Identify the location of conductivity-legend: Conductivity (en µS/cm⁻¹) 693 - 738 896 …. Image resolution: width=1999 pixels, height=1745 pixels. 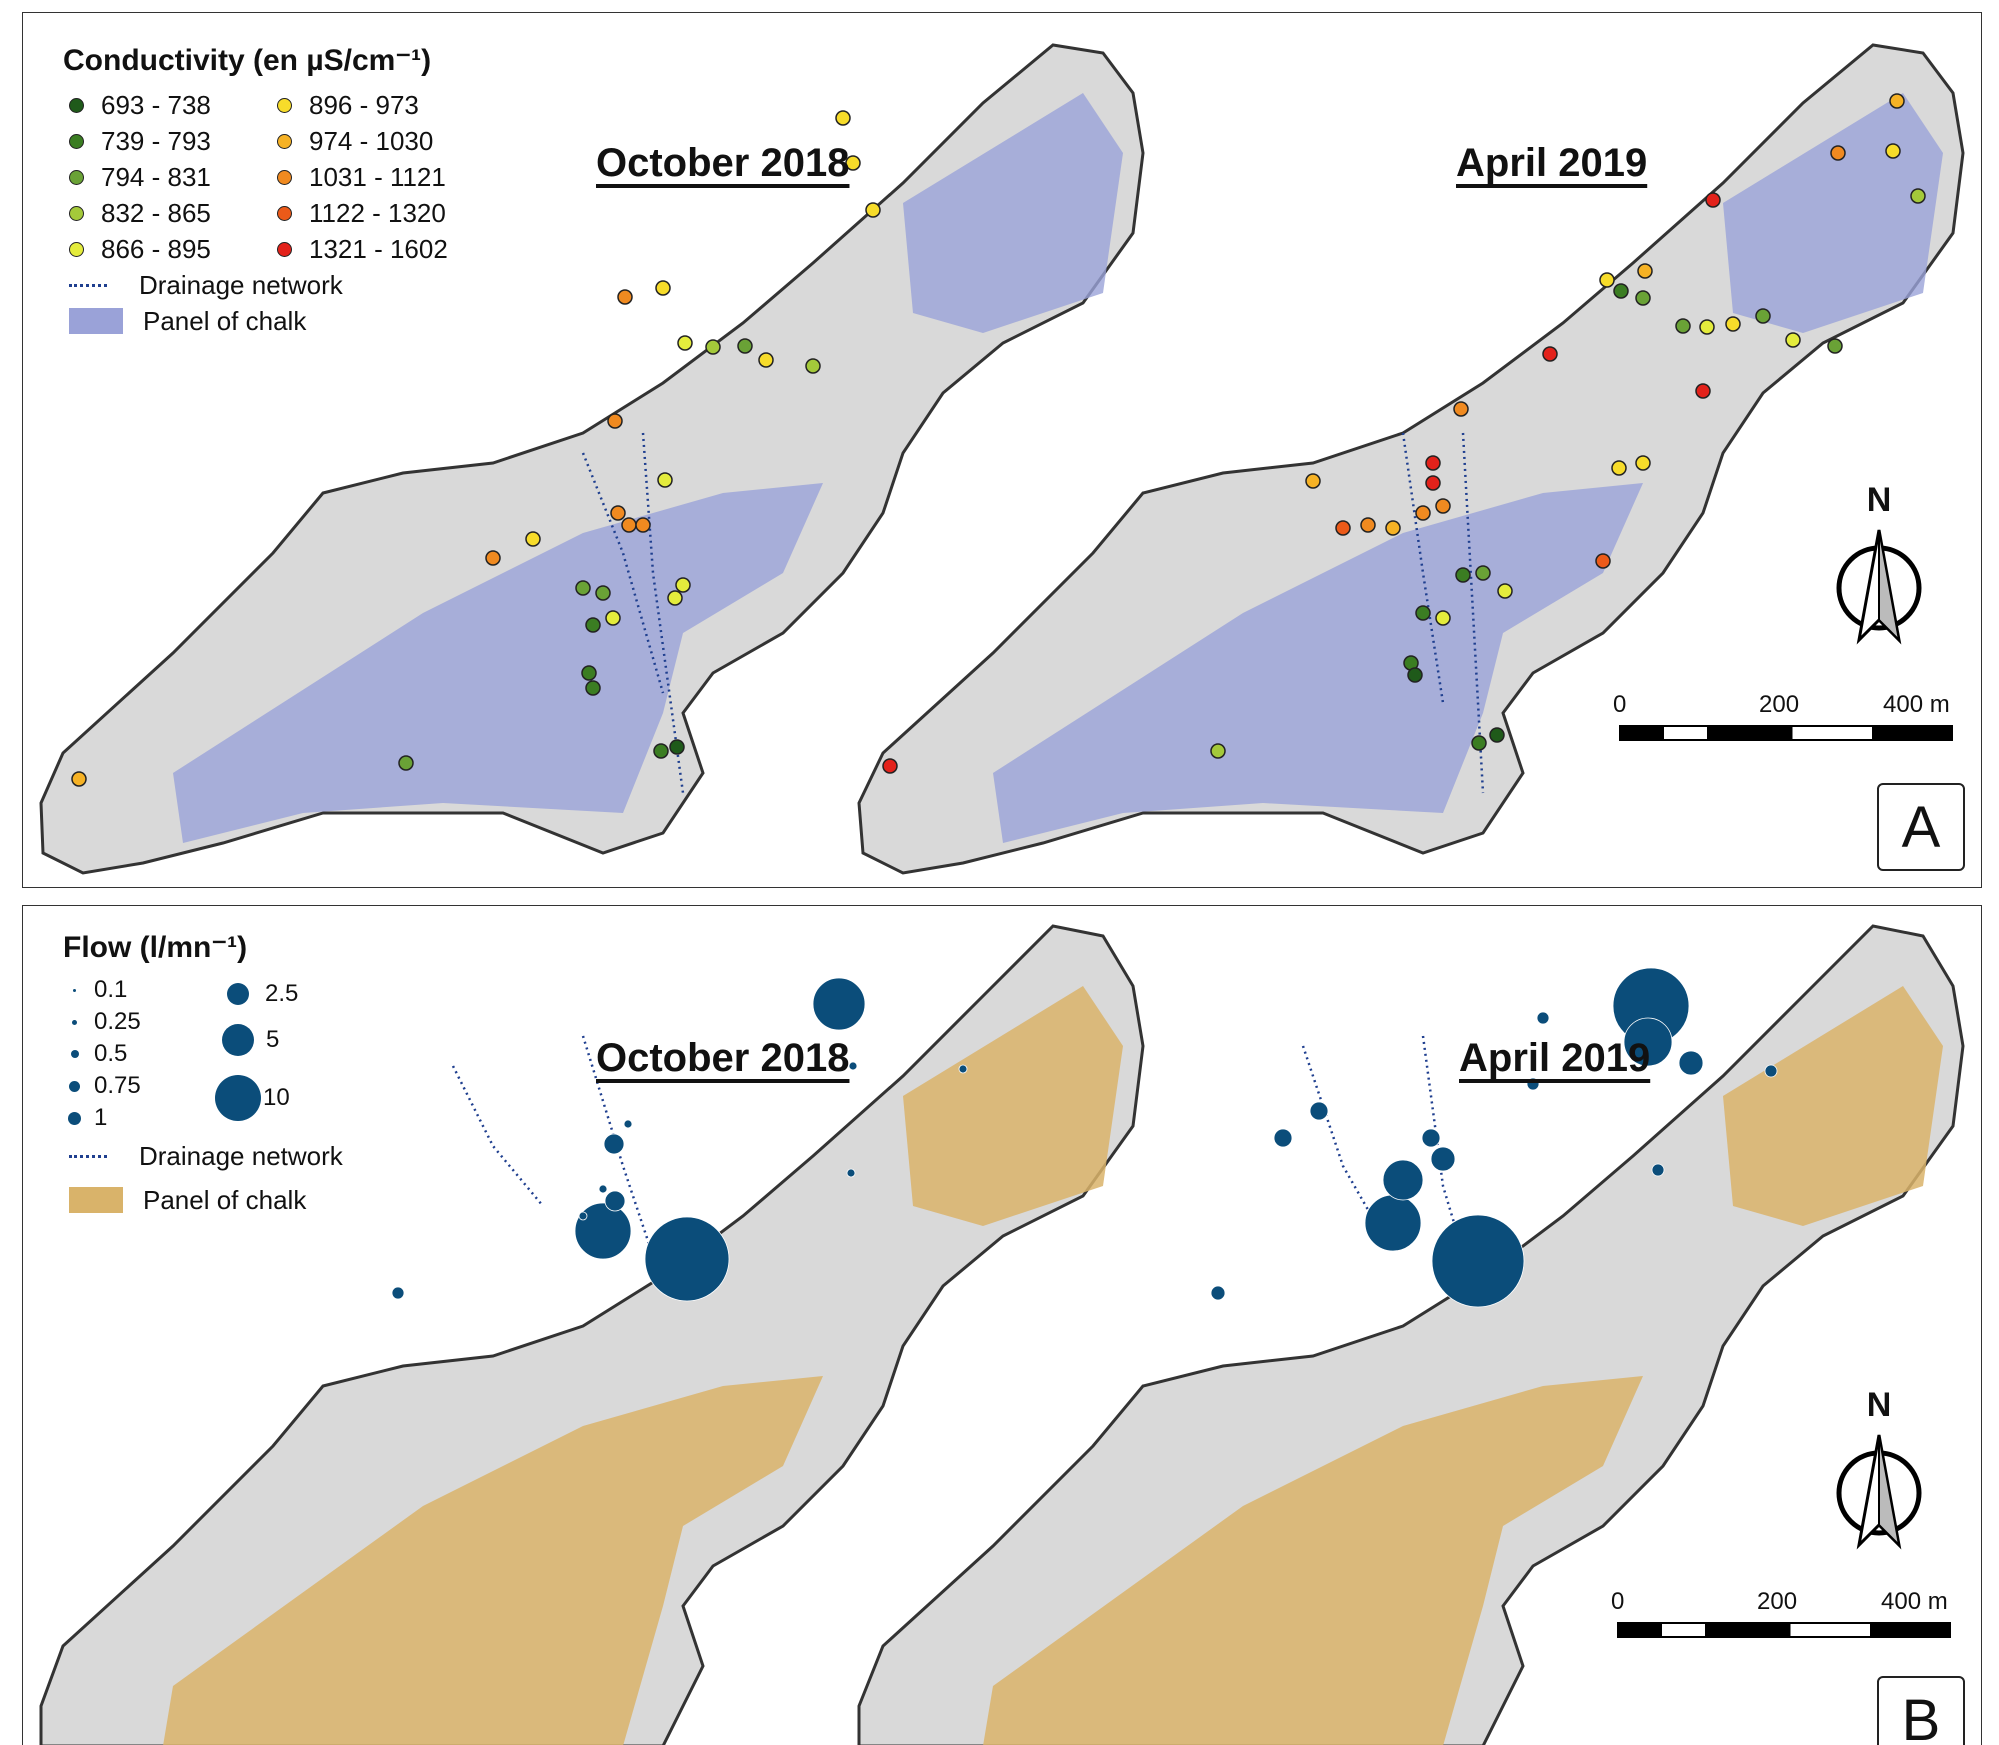
(267, 191).